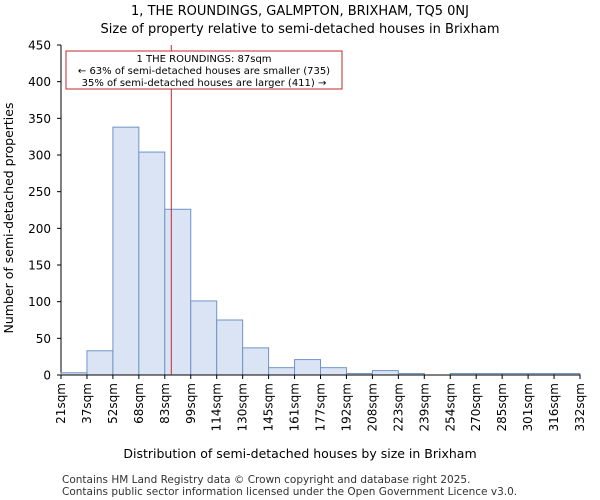 Image resolution: width=600 pixels, height=500 pixels. What do you see at coordinates (39, 156) in the screenshot?
I see `y-tick-label: 300` at bounding box center [39, 156].